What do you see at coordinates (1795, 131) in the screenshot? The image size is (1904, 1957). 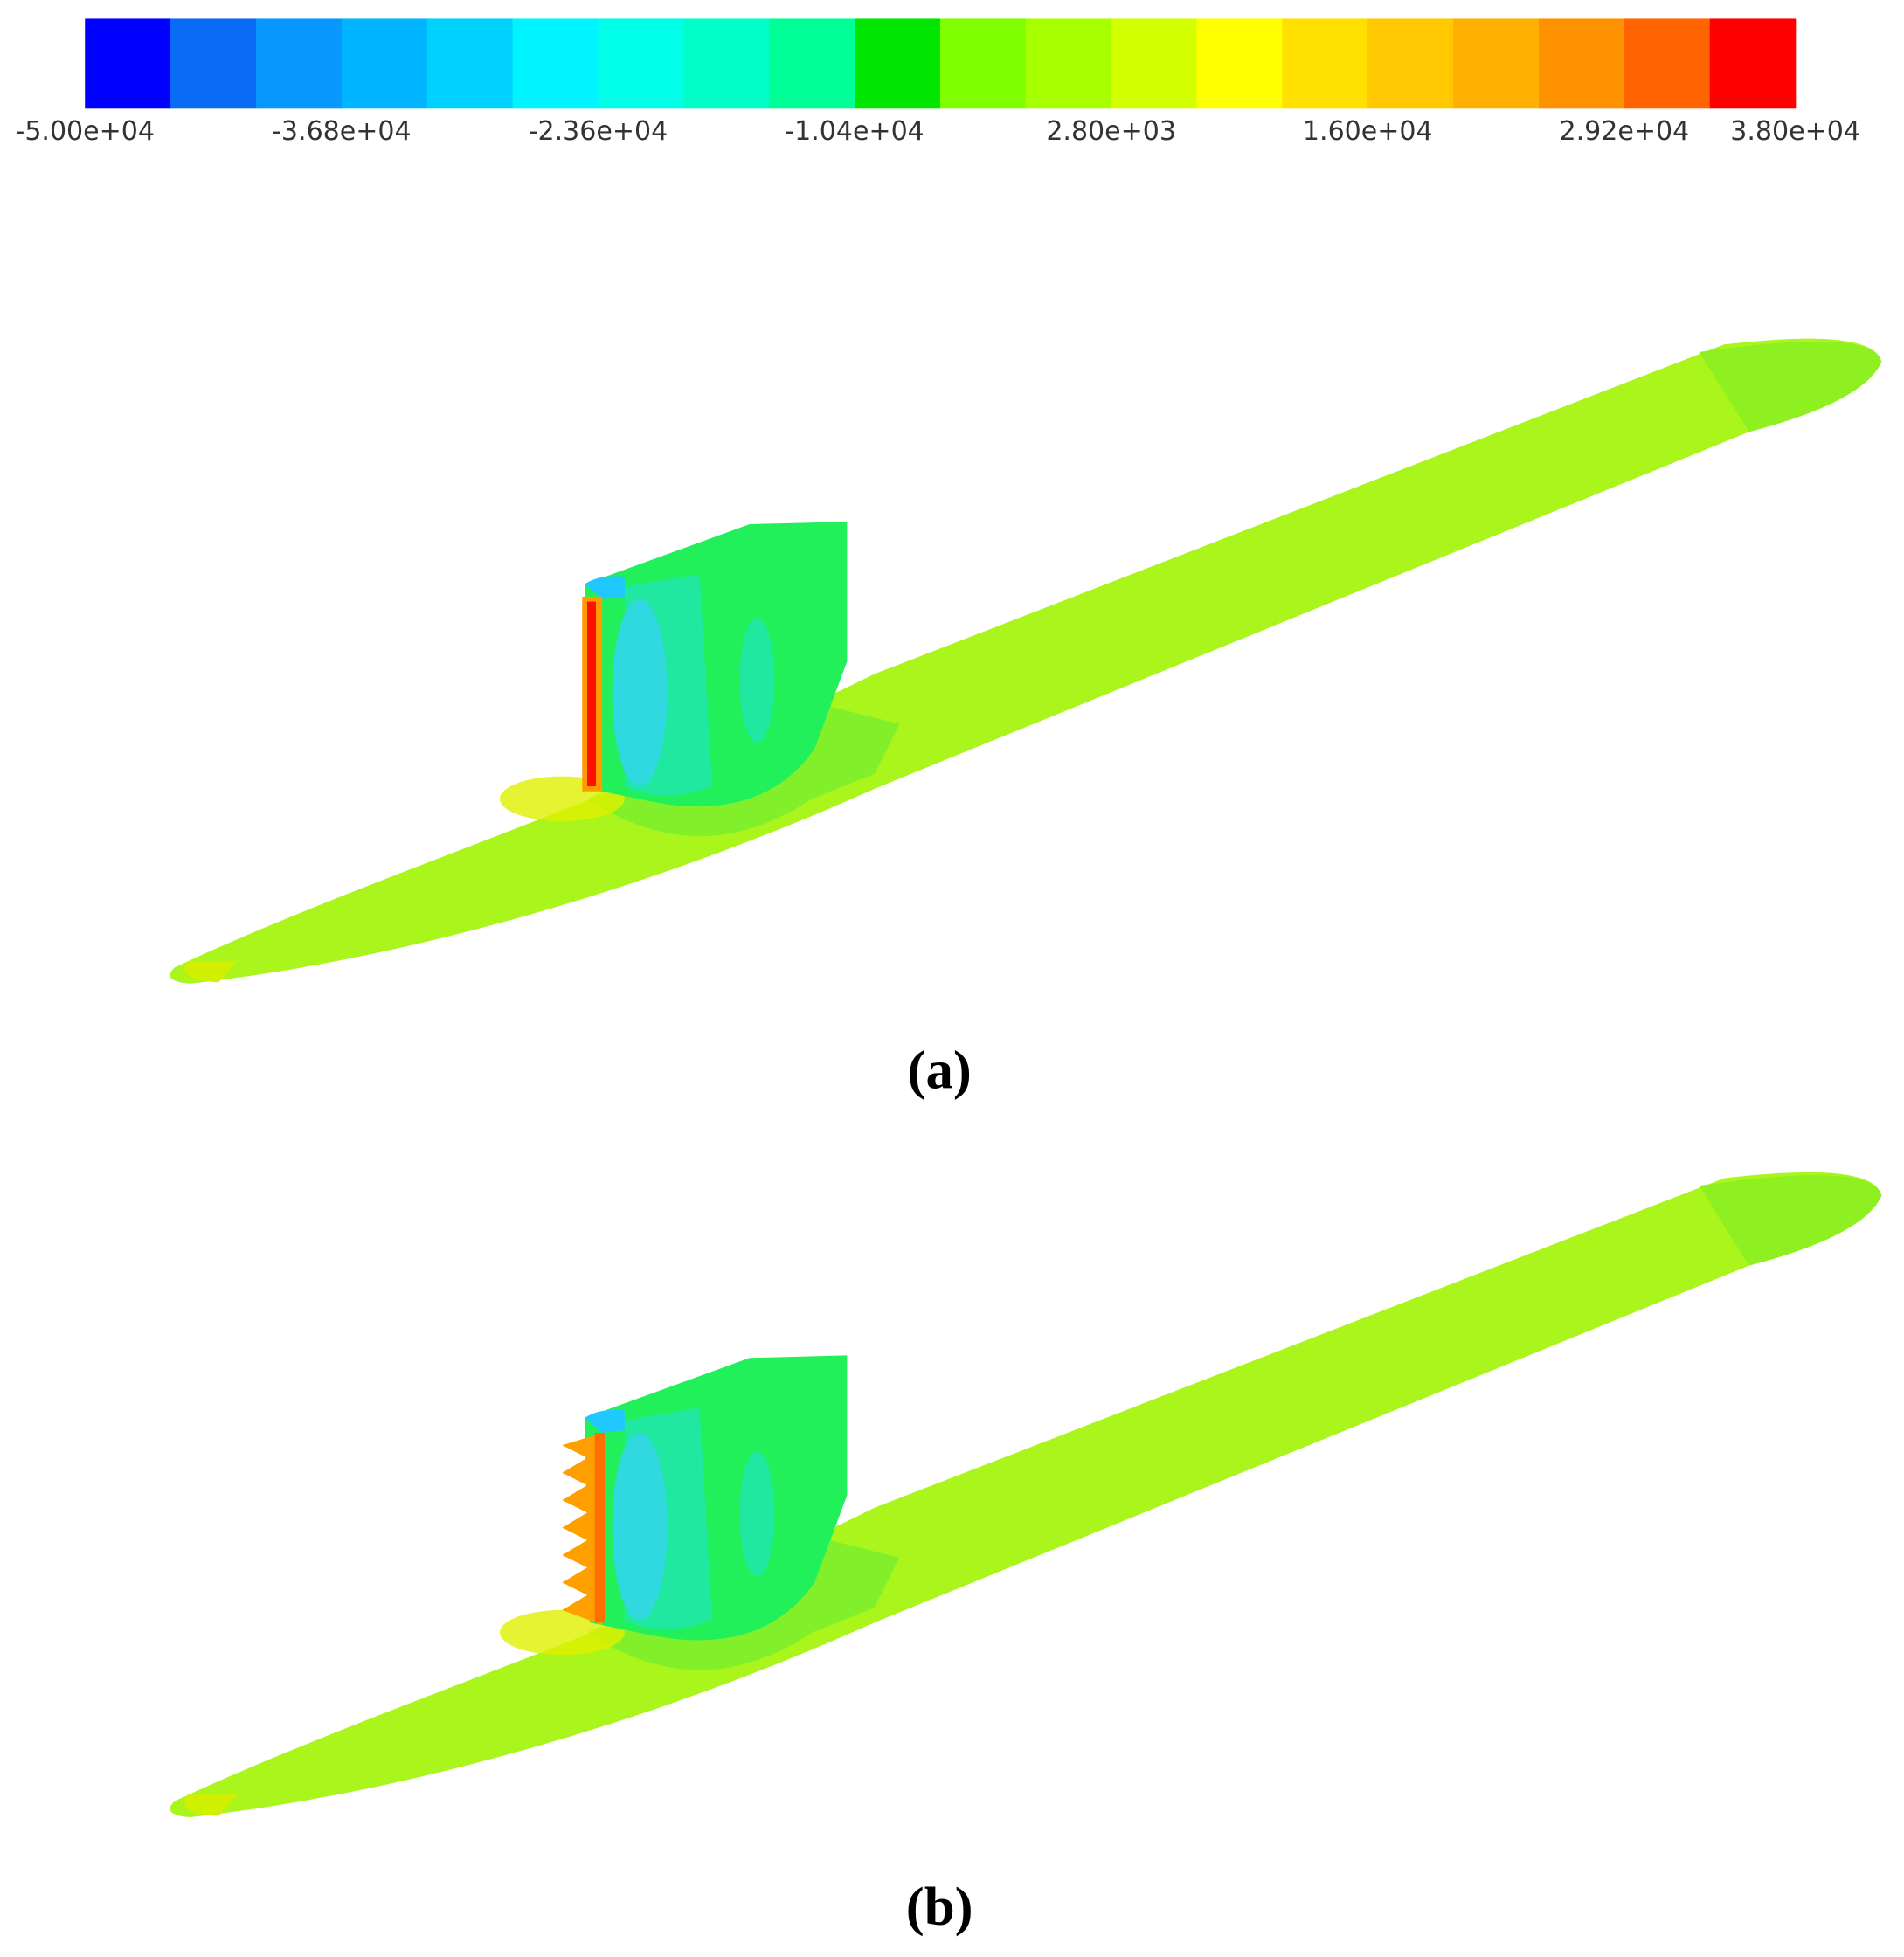 I see `colorbar-tick-label: 3.80e+04` at bounding box center [1795, 131].